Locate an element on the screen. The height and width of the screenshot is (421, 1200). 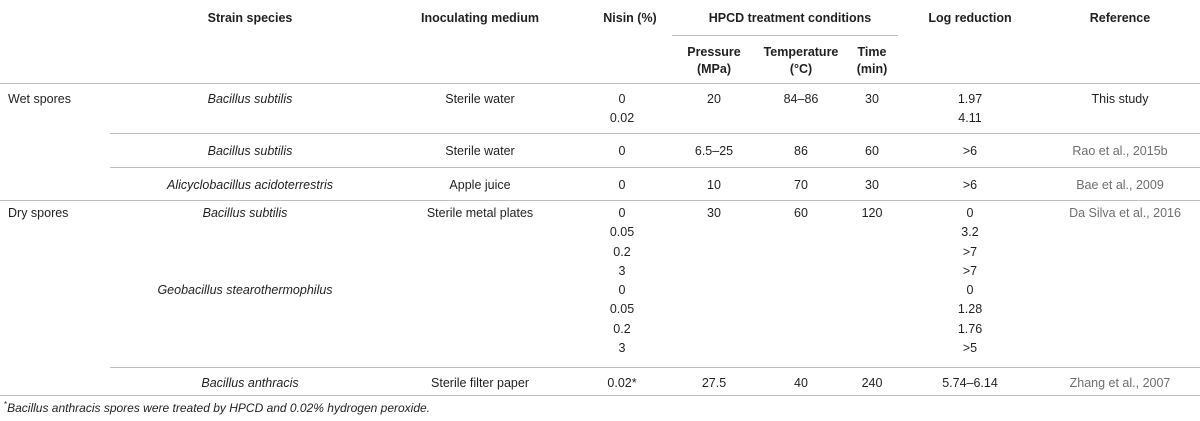
strain-name: Geobacillus stearothermophilus is located at coordinates (245, 290).